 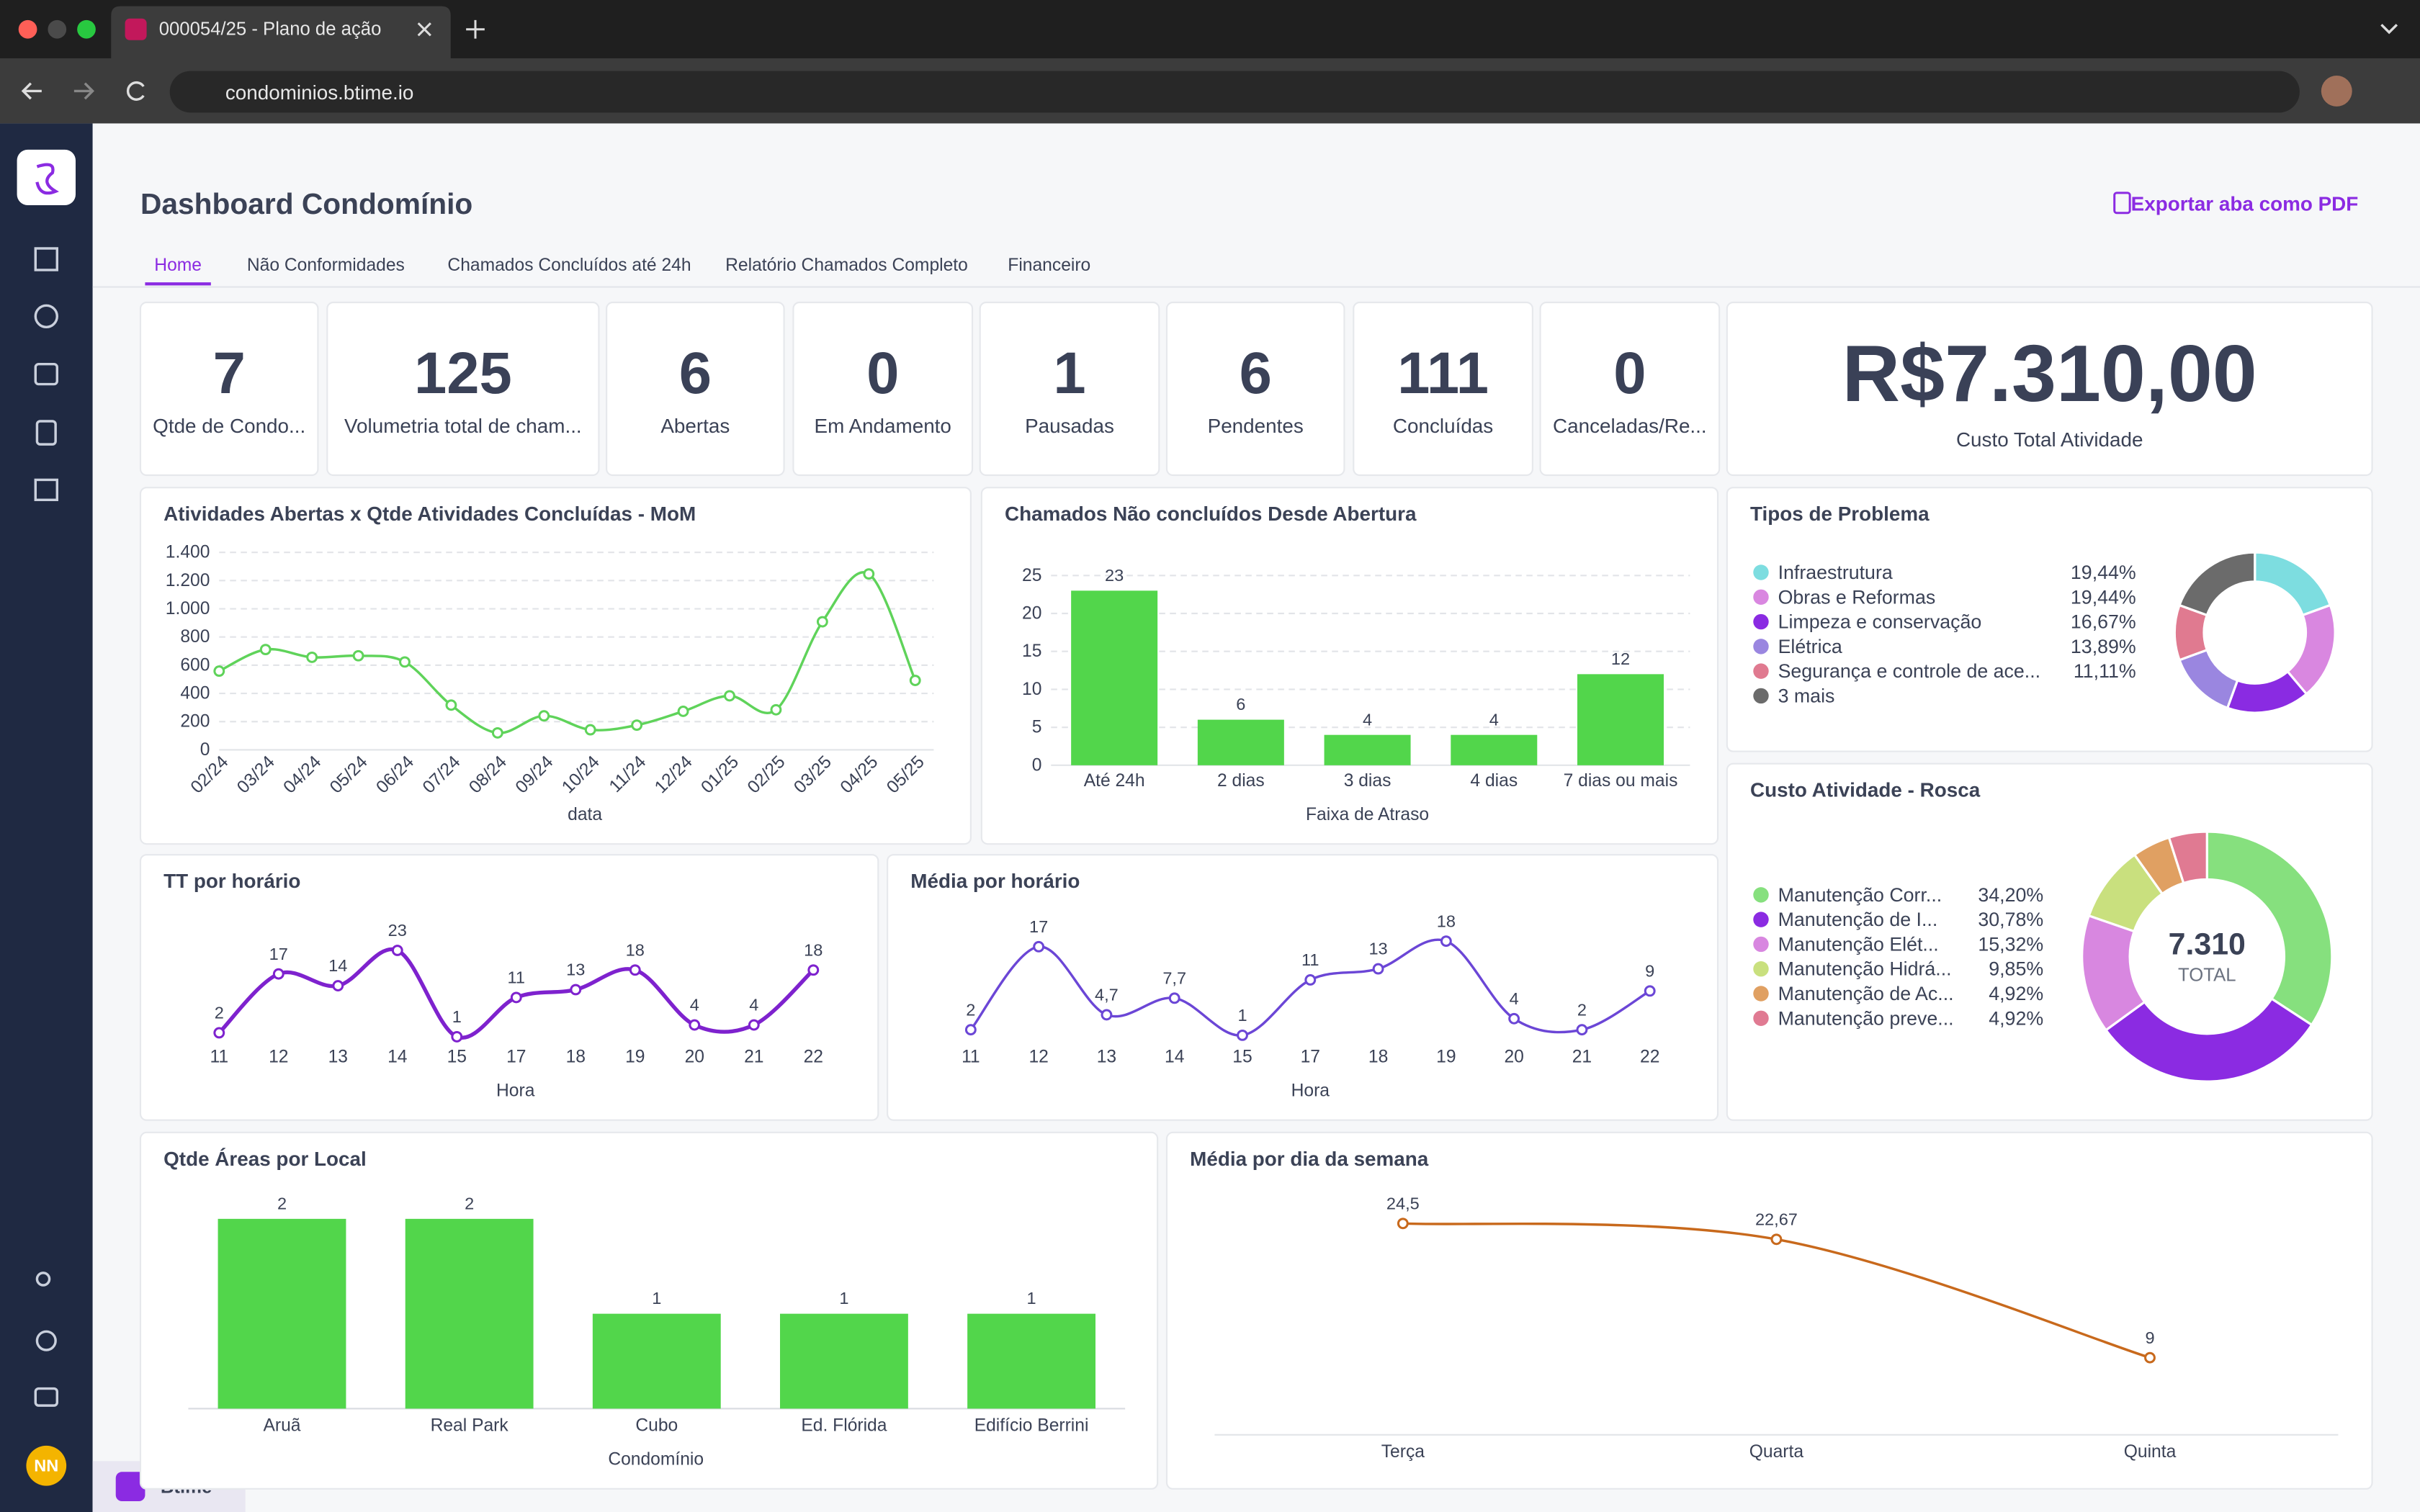 What do you see at coordinates (1310, 1091) in the screenshot?
I see `x-axis-label: Hora` at bounding box center [1310, 1091].